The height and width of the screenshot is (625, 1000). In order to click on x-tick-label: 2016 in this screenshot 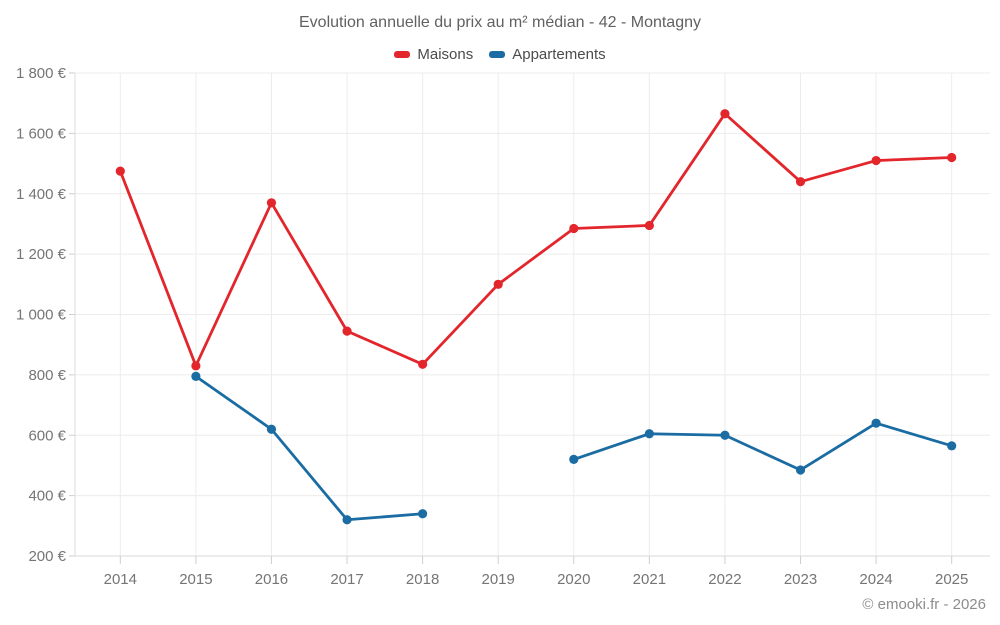, I will do `click(271, 579)`.